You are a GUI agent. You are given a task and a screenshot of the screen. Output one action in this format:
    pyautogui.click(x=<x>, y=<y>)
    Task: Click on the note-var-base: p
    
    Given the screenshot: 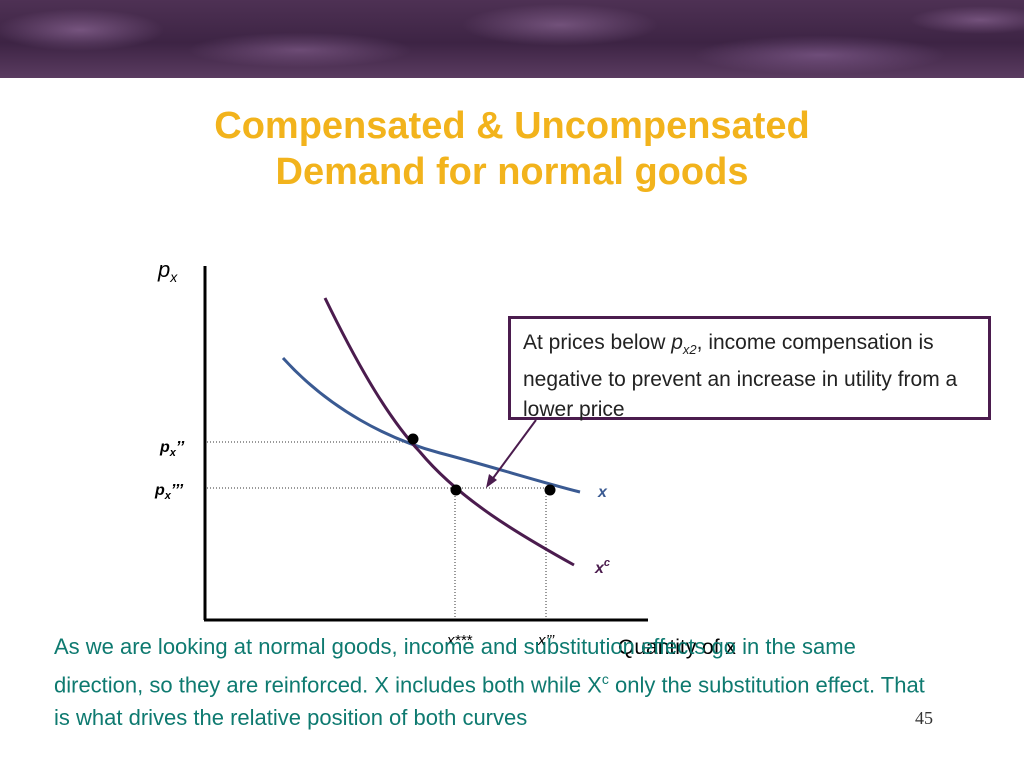 What is the action you would take?
    pyautogui.click(x=677, y=342)
    